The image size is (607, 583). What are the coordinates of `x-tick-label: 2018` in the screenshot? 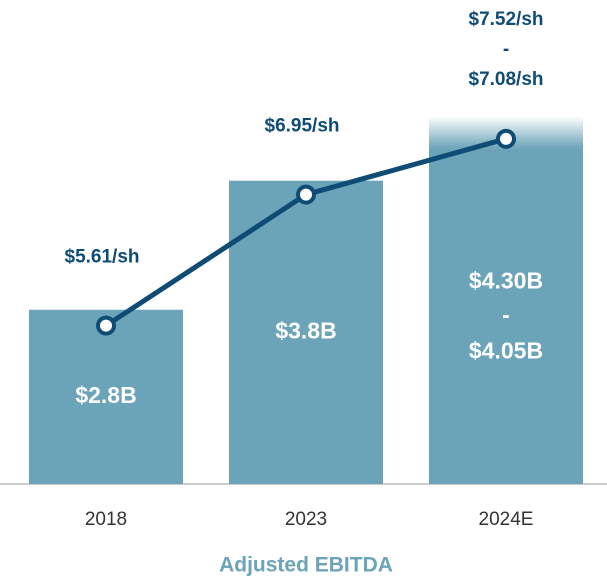 It's located at (106, 519).